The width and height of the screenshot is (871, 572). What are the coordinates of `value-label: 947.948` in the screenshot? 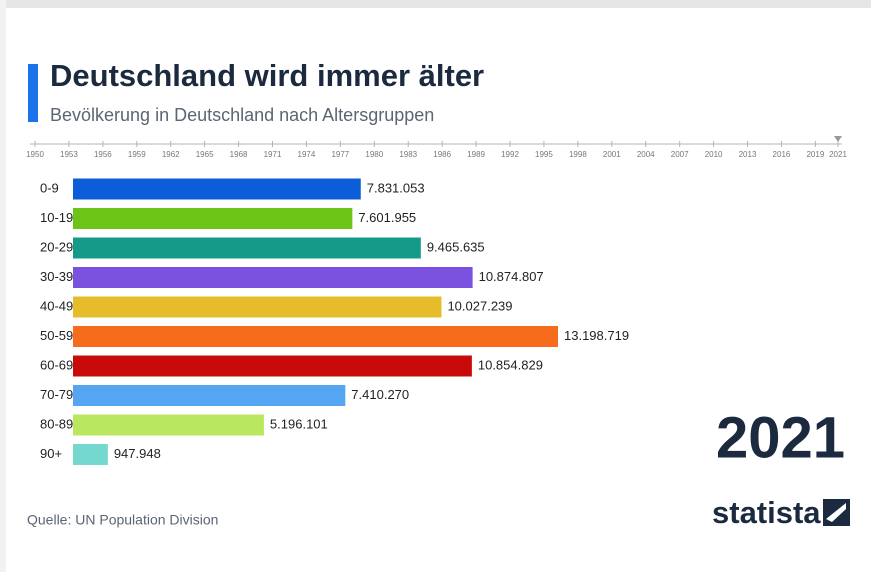 It's located at (137, 453).